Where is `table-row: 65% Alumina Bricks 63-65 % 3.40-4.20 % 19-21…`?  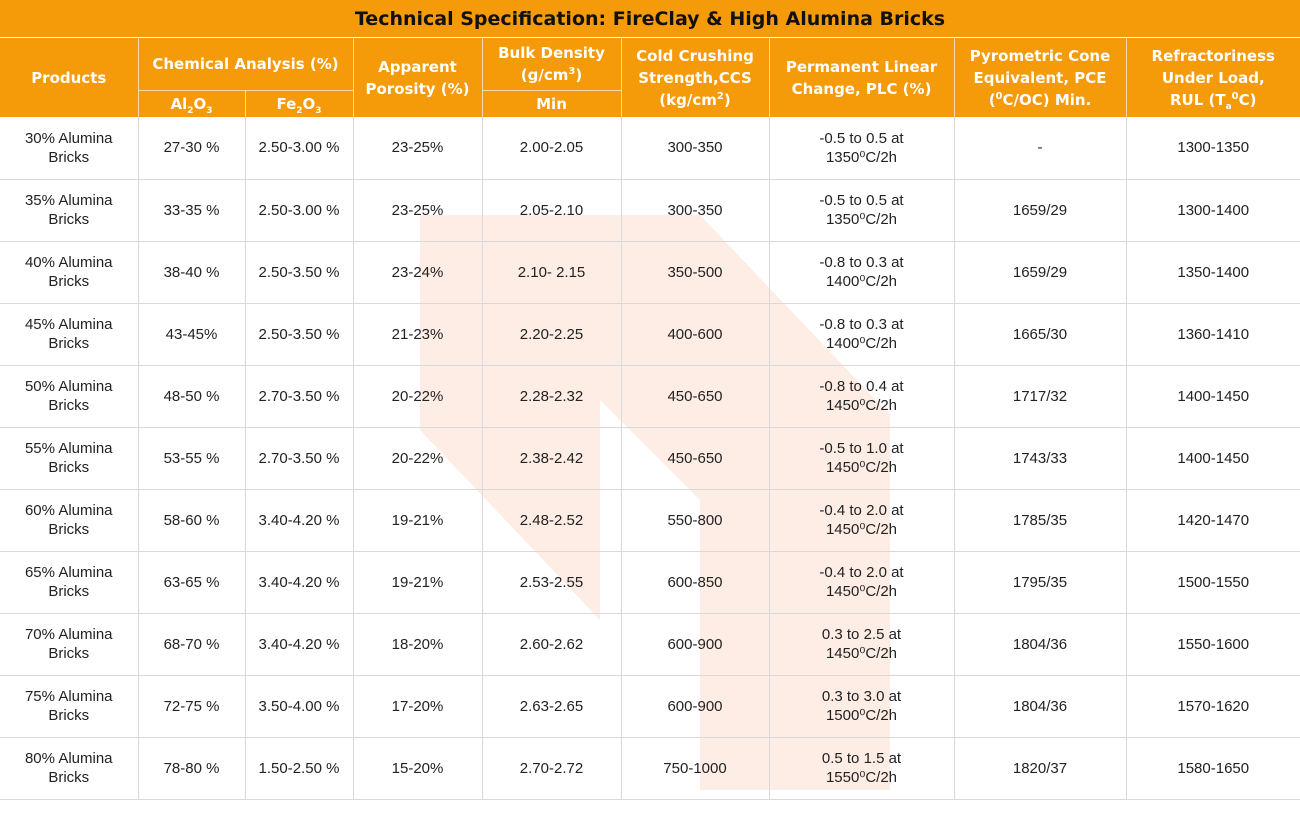
table-row: 65% Alumina Bricks 63-65 % 3.40-4.20 % 19-21… is located at coordinates (650, 582).